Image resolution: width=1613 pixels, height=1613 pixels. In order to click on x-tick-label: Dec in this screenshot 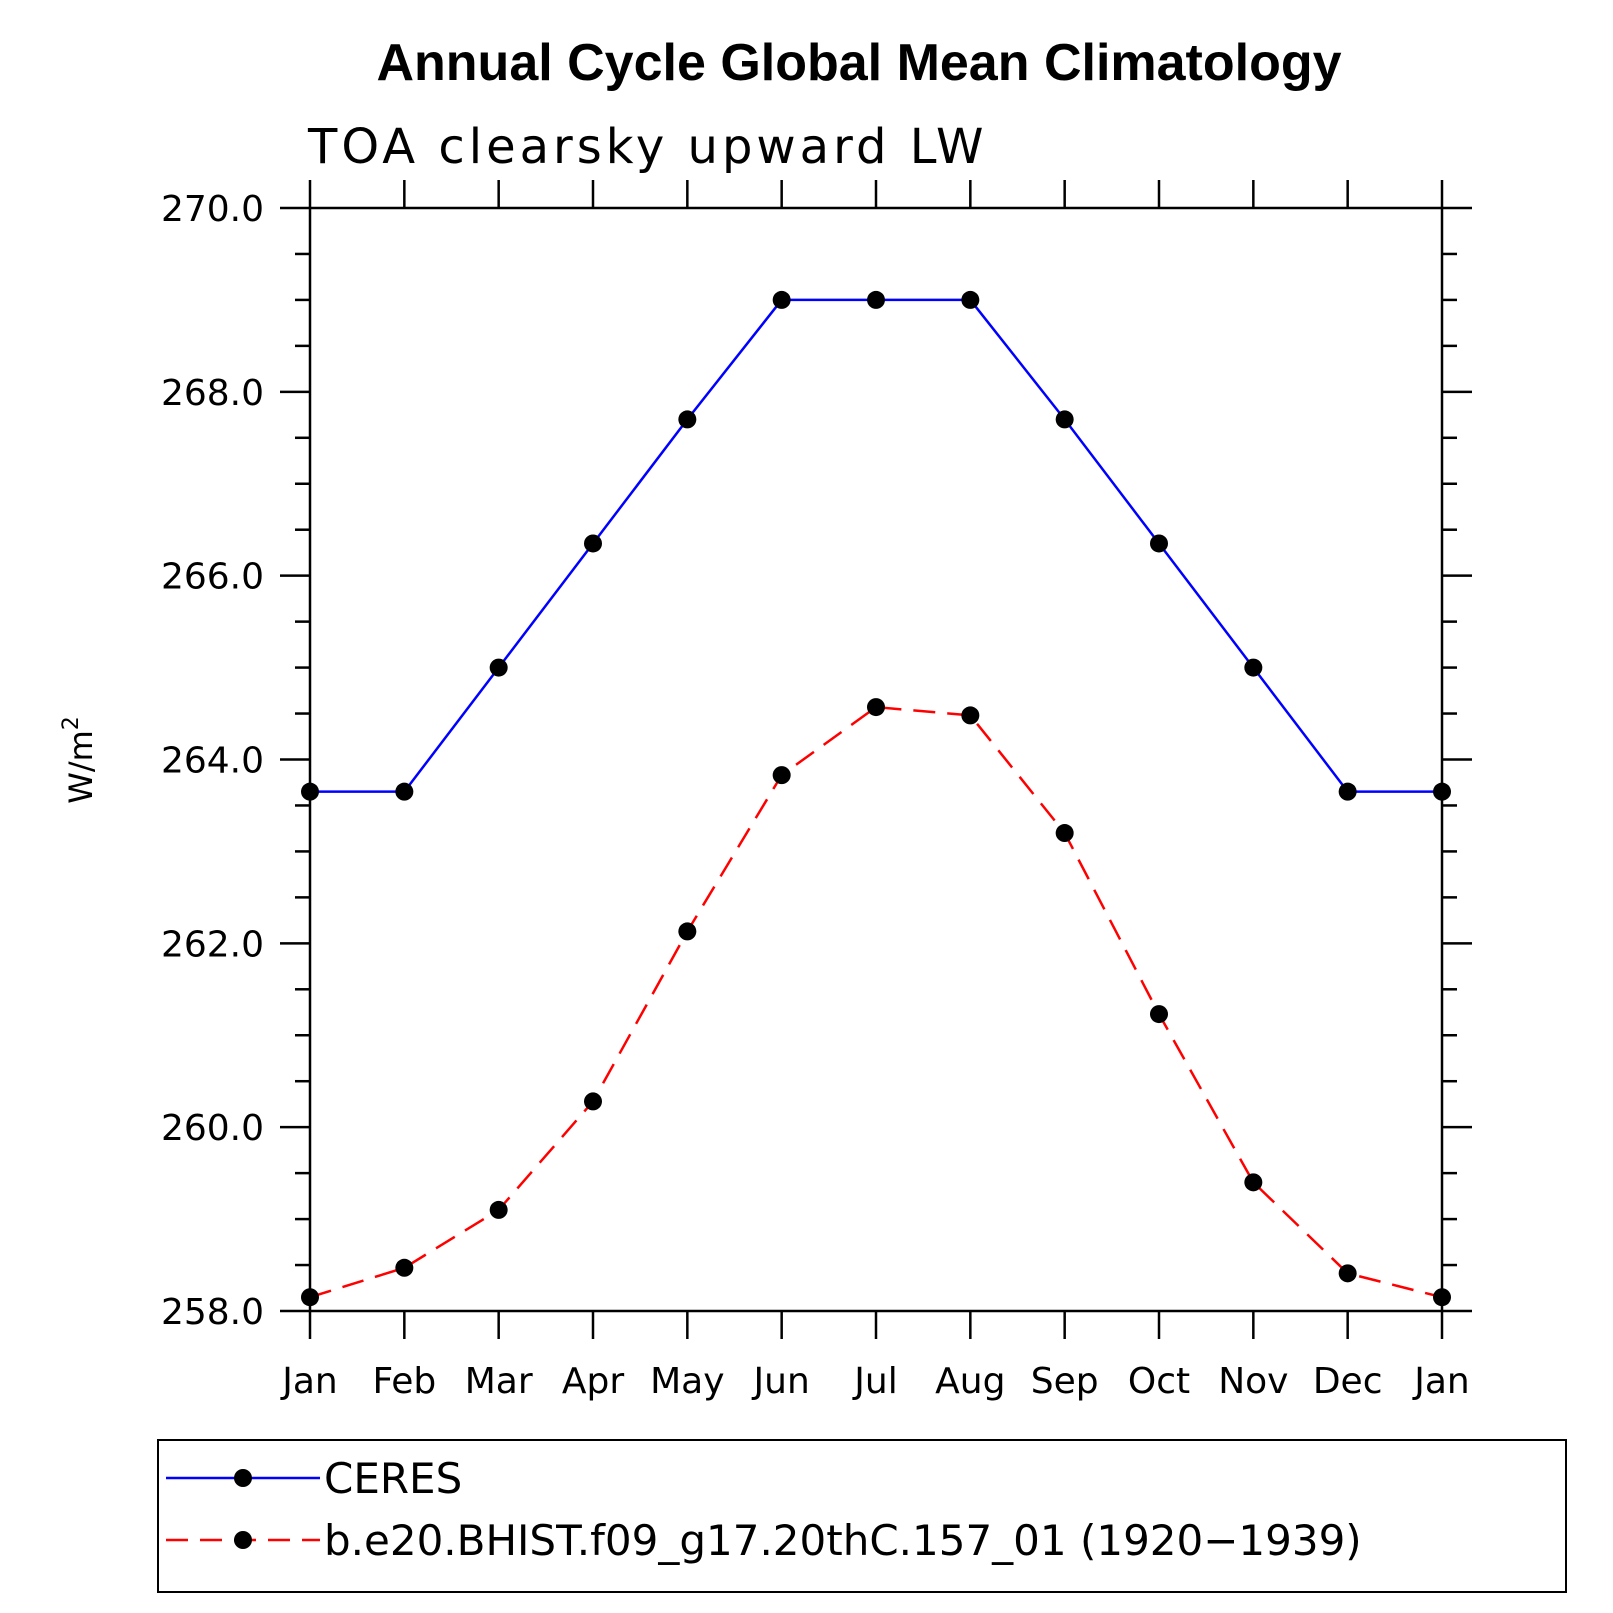, I will do `click(1348, 1381)`.